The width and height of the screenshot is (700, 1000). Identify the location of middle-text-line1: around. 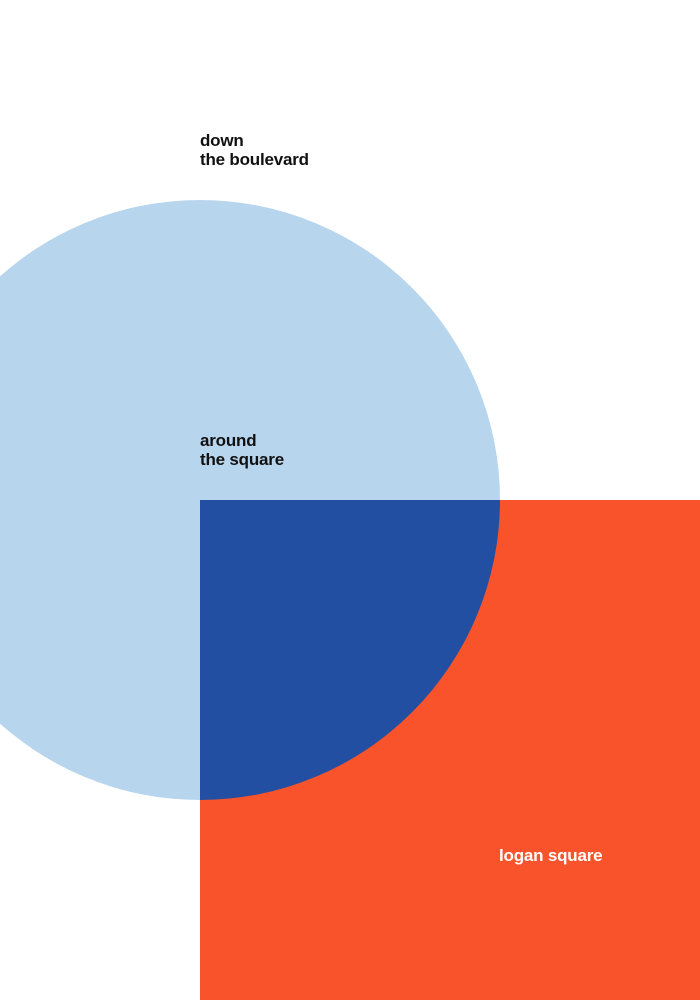
(228, 440).